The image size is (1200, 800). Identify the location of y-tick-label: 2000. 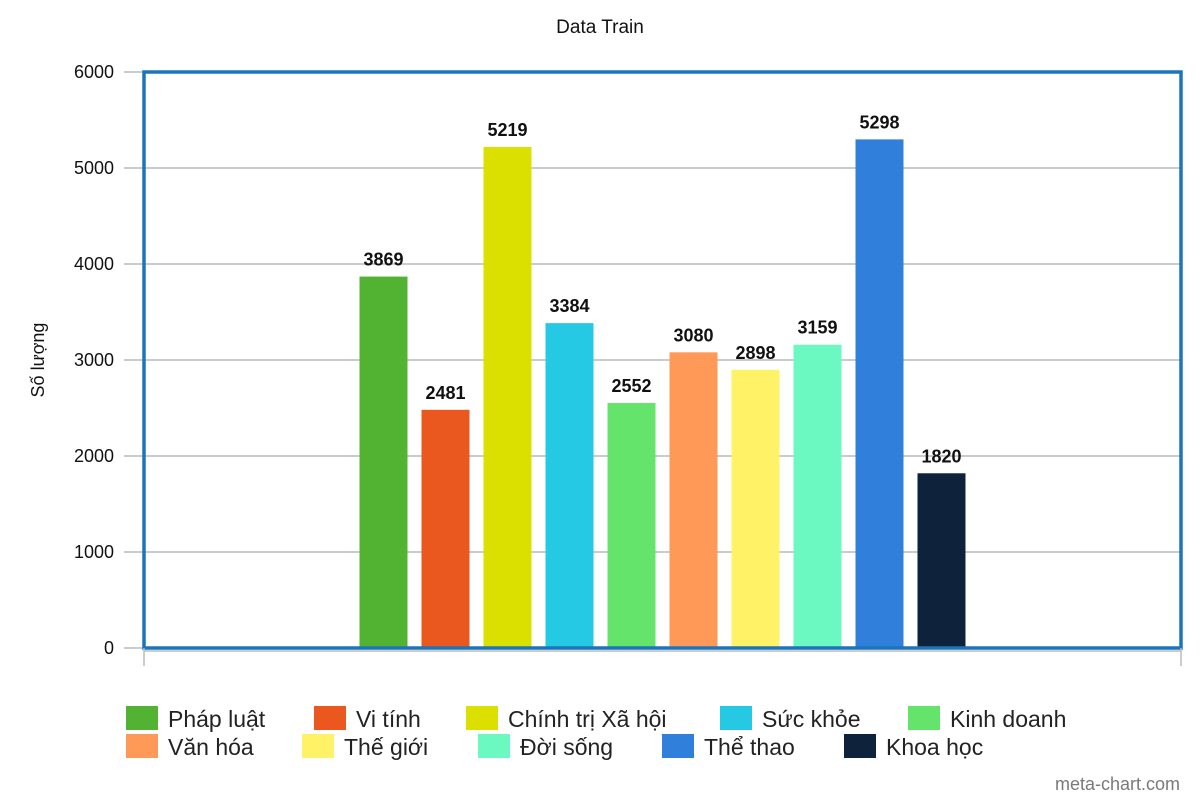
(94, 456).